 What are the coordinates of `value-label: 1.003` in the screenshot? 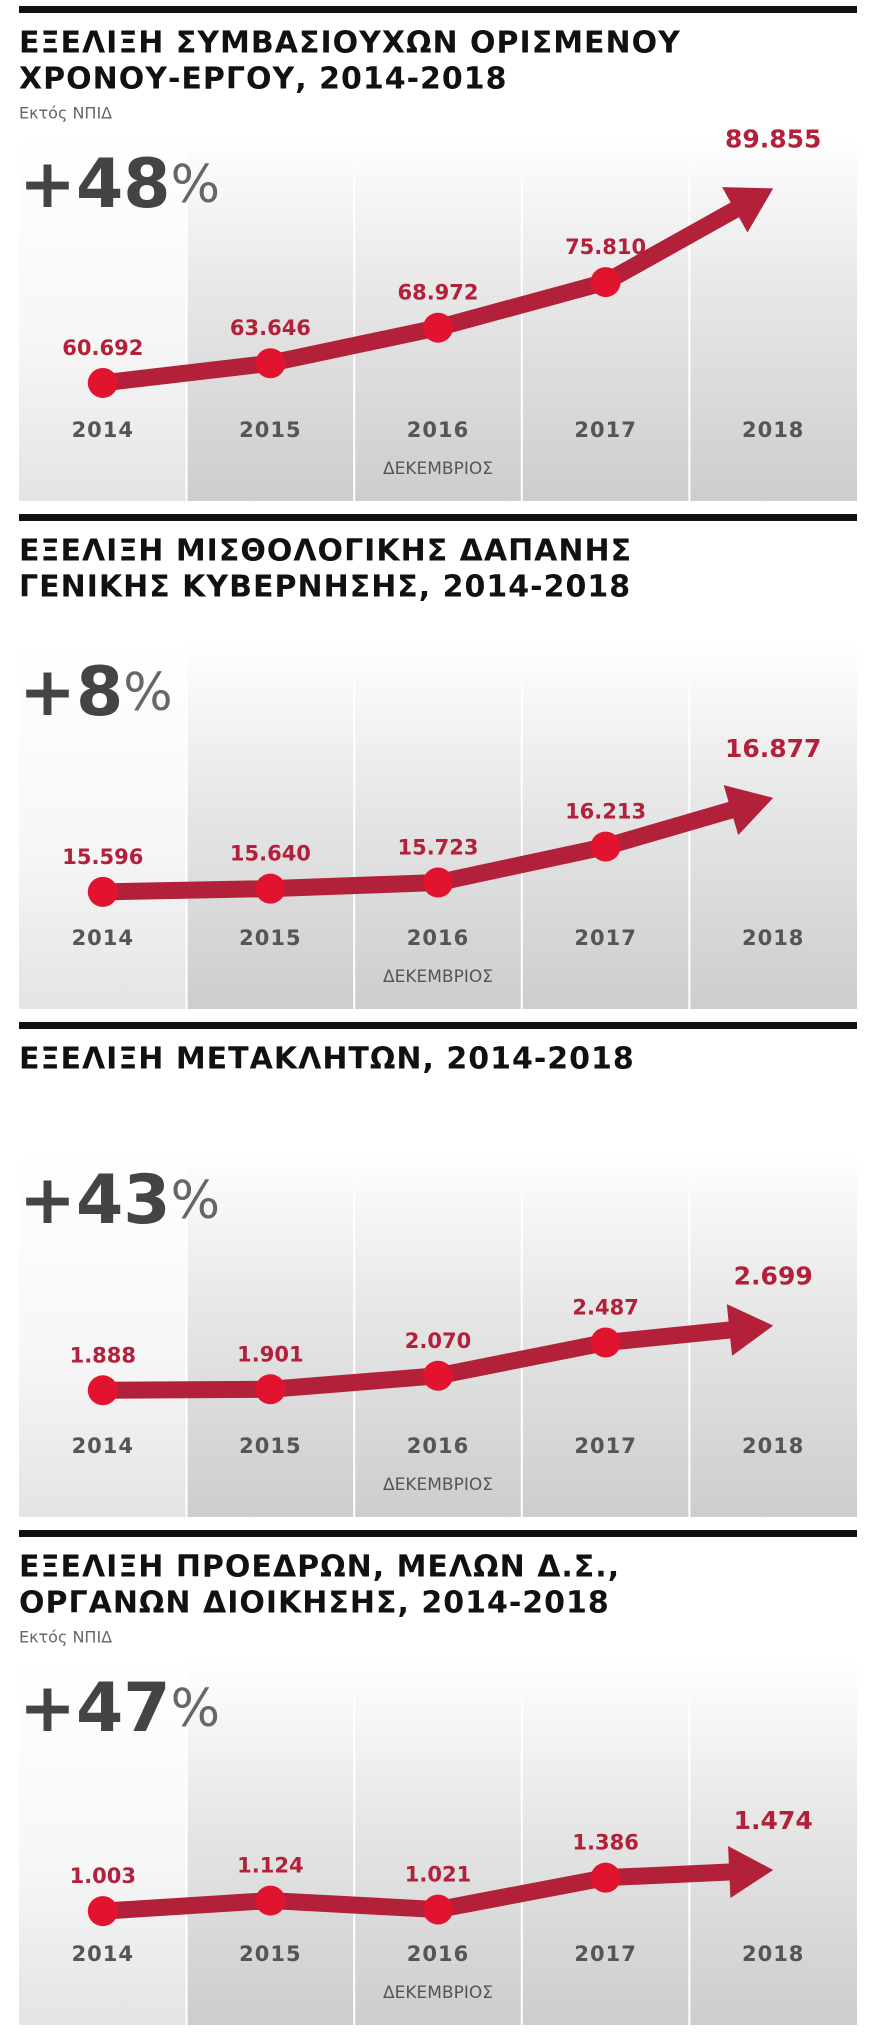 It's located at (103, 1876).